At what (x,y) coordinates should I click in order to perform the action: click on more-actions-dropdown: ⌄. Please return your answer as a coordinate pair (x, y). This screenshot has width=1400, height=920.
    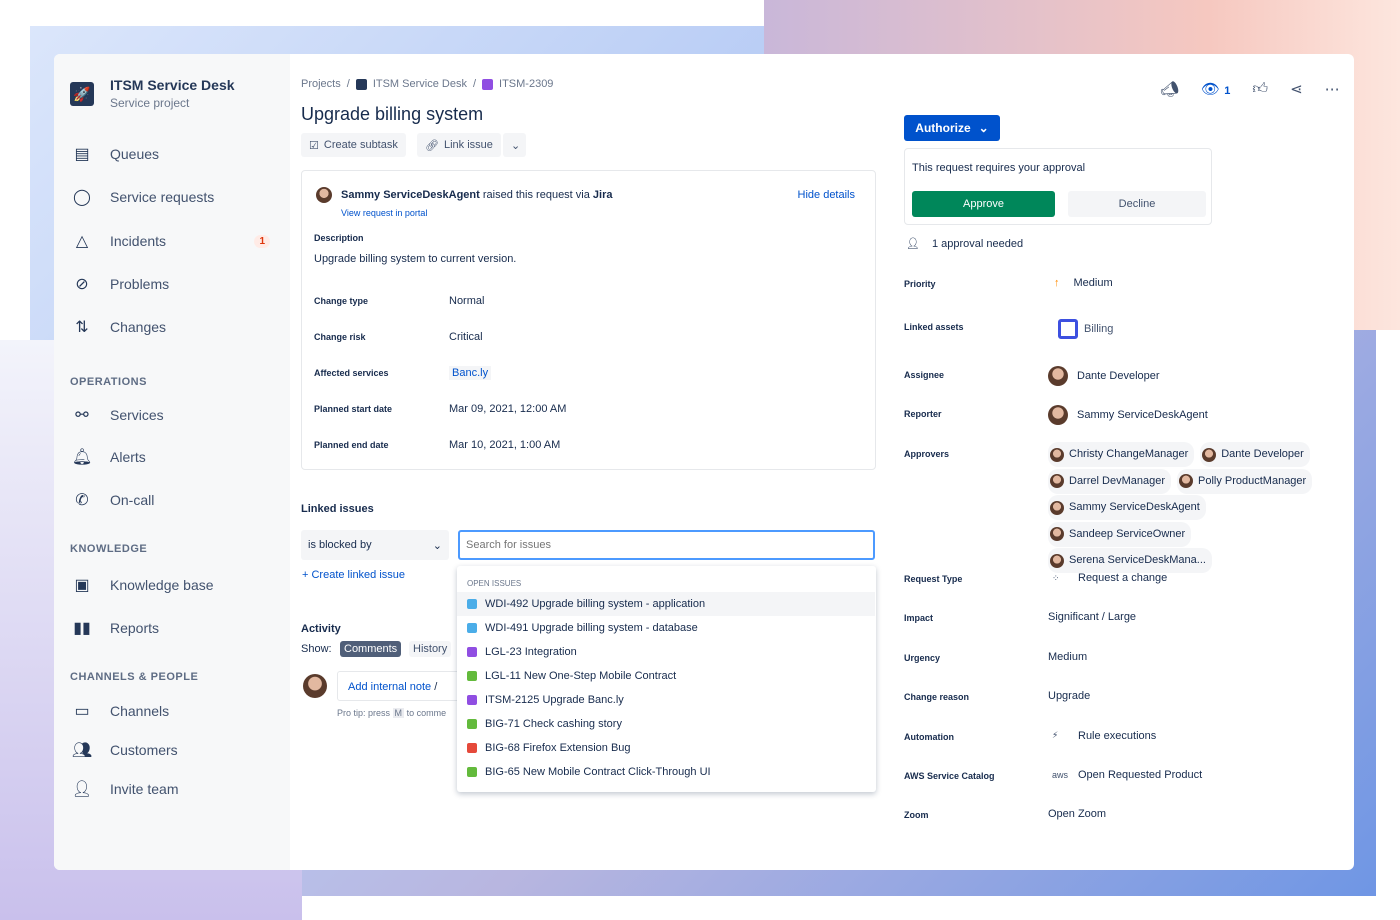
    Looking at the image, I should click on (514, 145).